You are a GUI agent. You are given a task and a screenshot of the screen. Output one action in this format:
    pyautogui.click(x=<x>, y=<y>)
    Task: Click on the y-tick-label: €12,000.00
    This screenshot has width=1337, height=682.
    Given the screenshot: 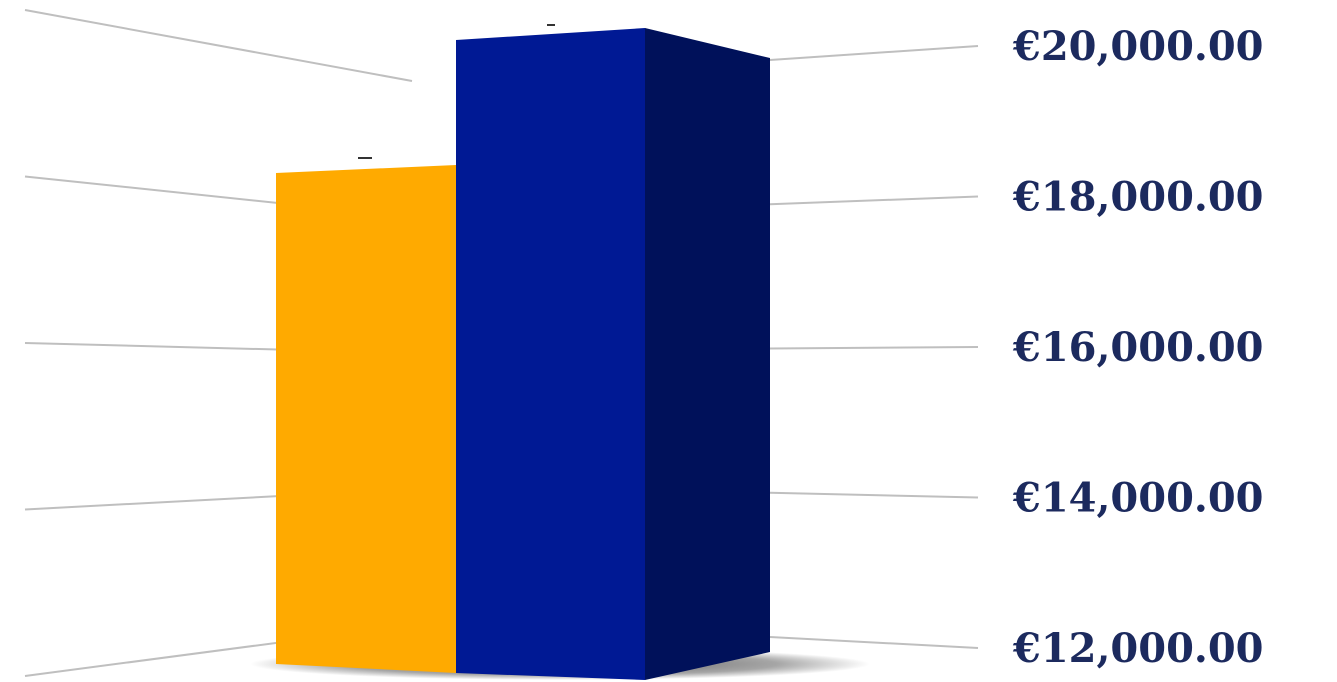 What is the action you would take?
    pyautogui.click(x=1138, y=648)
    